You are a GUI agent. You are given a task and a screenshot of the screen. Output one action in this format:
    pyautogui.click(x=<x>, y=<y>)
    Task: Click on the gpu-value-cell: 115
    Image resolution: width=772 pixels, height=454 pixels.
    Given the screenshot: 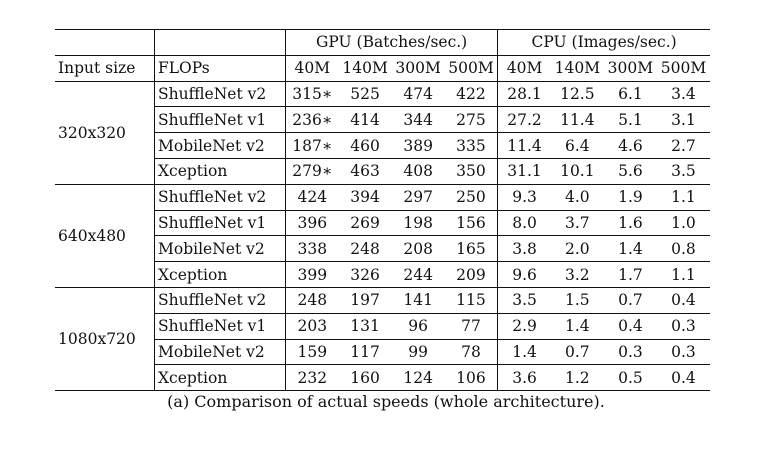 What is the action you would take?
    pyautogui.click(x=471, y=300)
    